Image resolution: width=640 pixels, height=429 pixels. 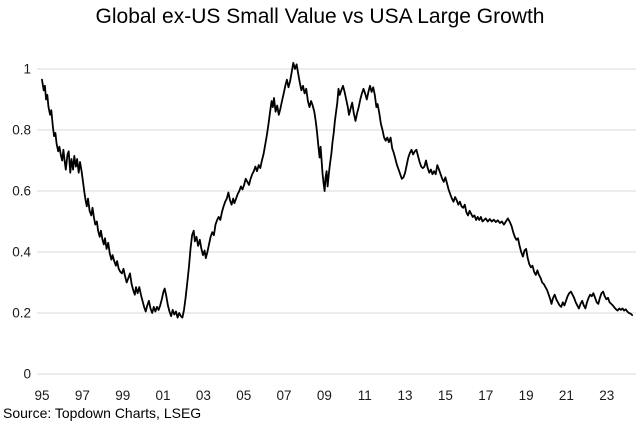 I want to click on x-tick-label: 99, so click(x=122, y=395).